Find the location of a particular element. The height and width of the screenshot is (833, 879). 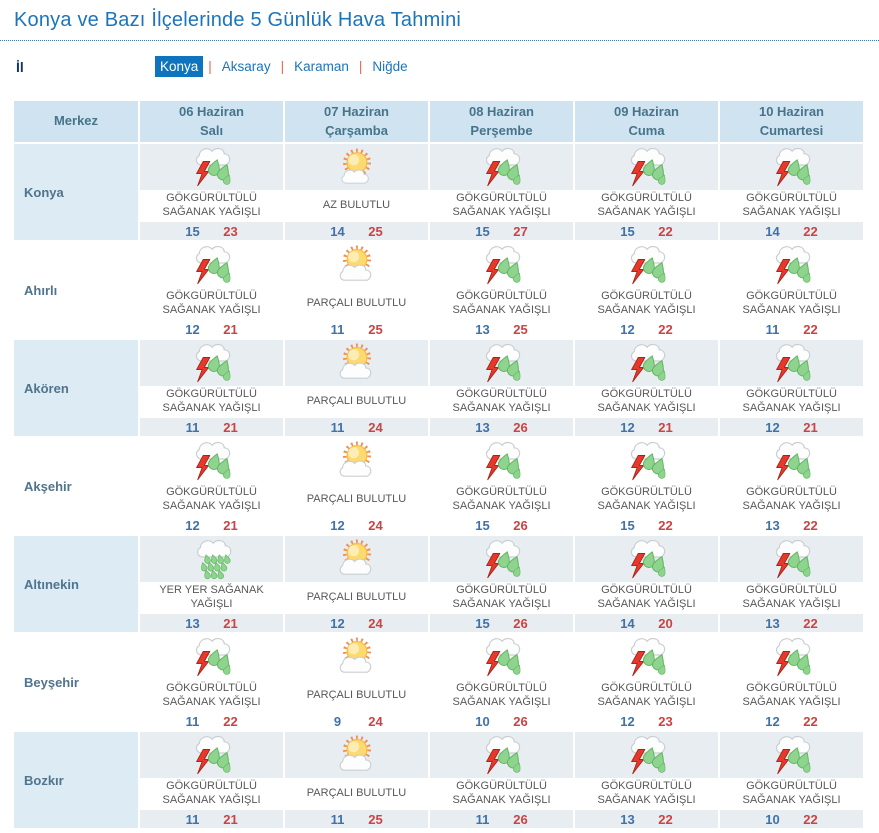

temp-max: 20 is located at coordinates (665, 623).